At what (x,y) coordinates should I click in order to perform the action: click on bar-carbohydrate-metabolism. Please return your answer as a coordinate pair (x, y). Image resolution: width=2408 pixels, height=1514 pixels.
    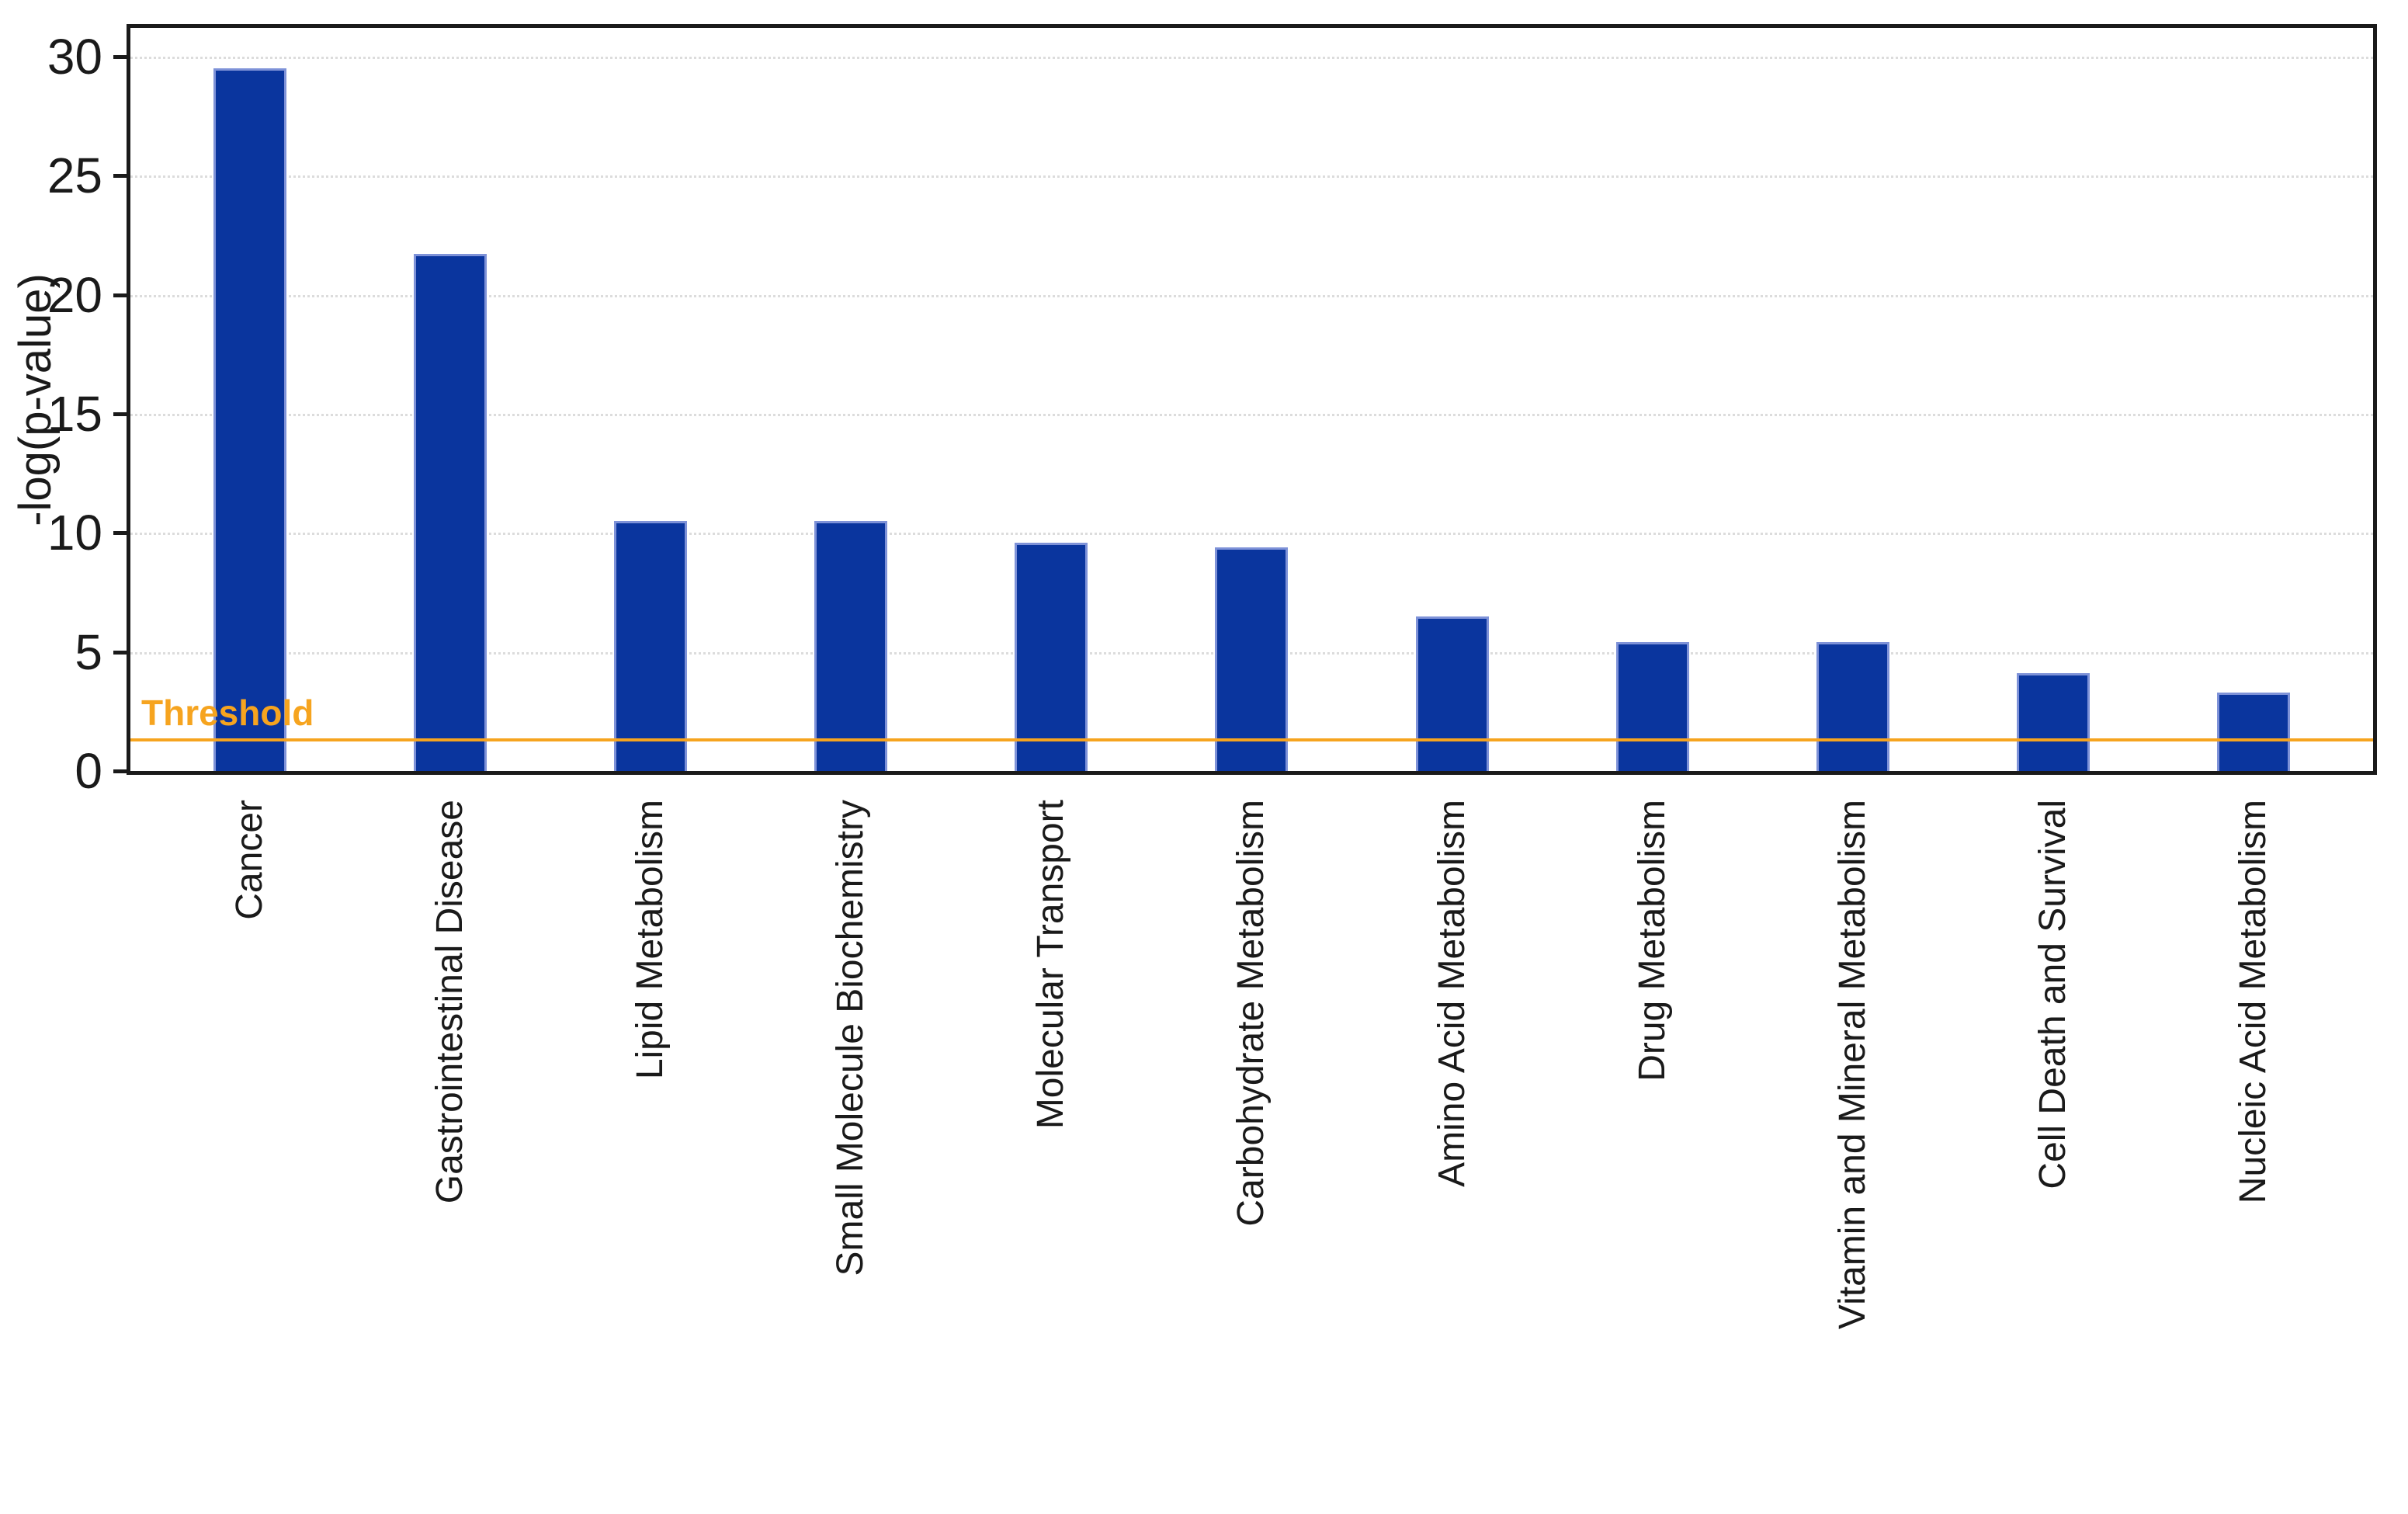
    Looking at the image, I should click on (1251, 659).